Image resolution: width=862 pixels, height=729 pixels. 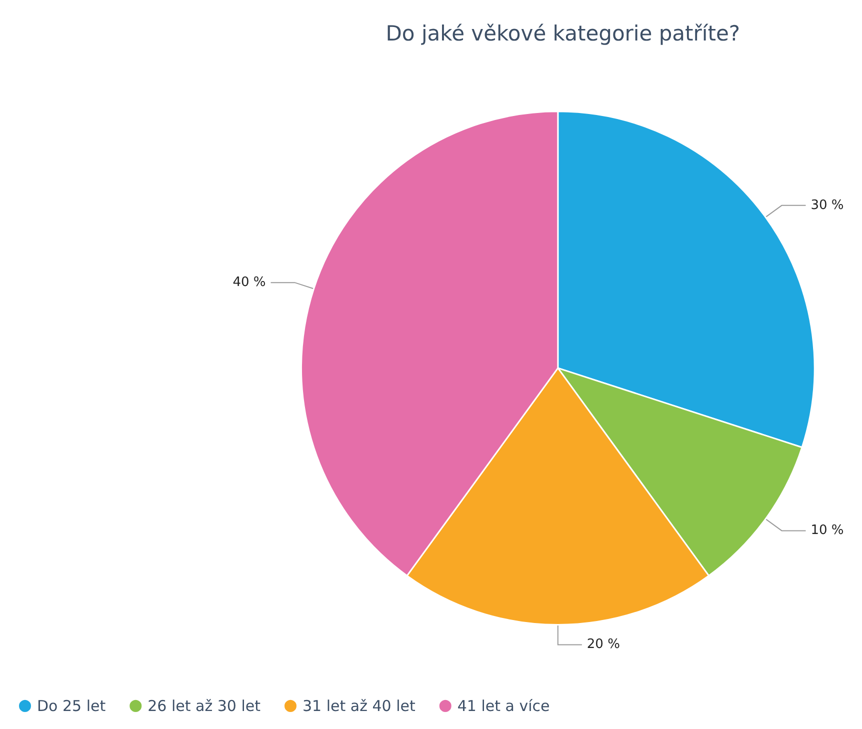 I want to click on data-label: 40 %, so click(x=249, y=282).